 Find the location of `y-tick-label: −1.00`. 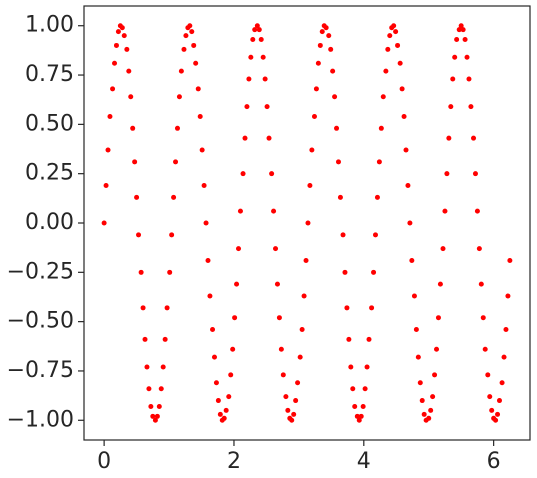

y-tick-label: −1.00 is located at coordinates (40, 419).